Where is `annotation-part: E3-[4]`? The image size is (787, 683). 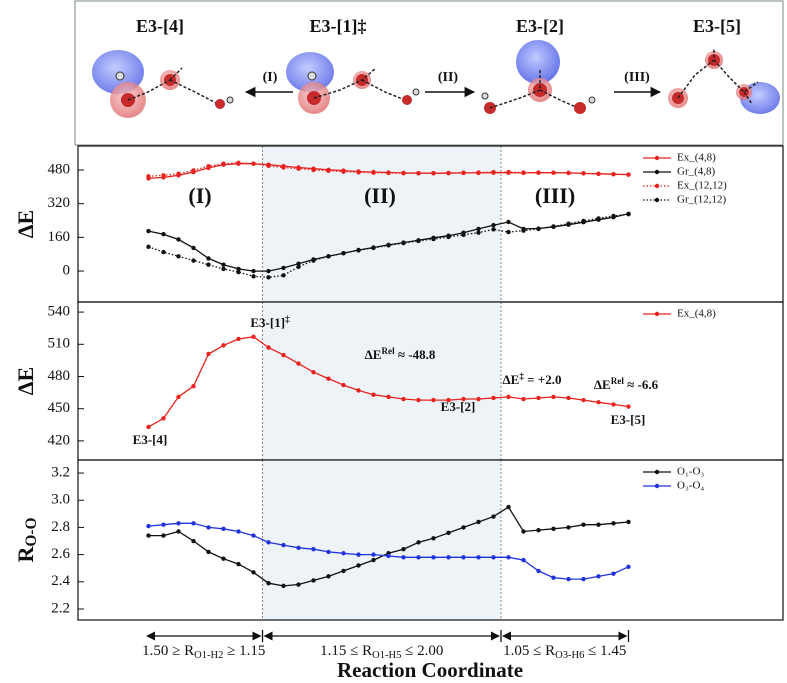 annotation-part: E3-[4] is located at coordinates (150, 439).